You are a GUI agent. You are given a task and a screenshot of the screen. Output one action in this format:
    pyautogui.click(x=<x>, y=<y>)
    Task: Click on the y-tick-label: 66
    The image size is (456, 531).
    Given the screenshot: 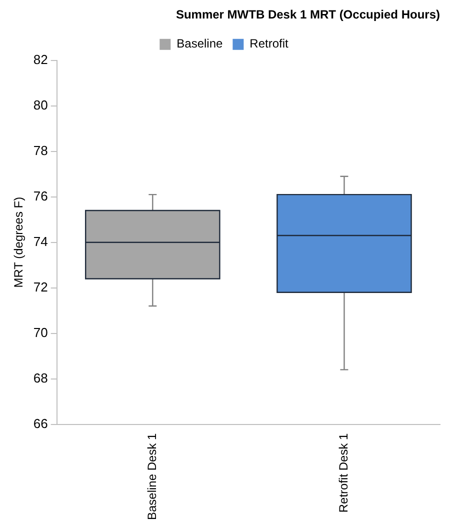 What is the action you would take?
    pyautogui.click(x=40, y=423)
    